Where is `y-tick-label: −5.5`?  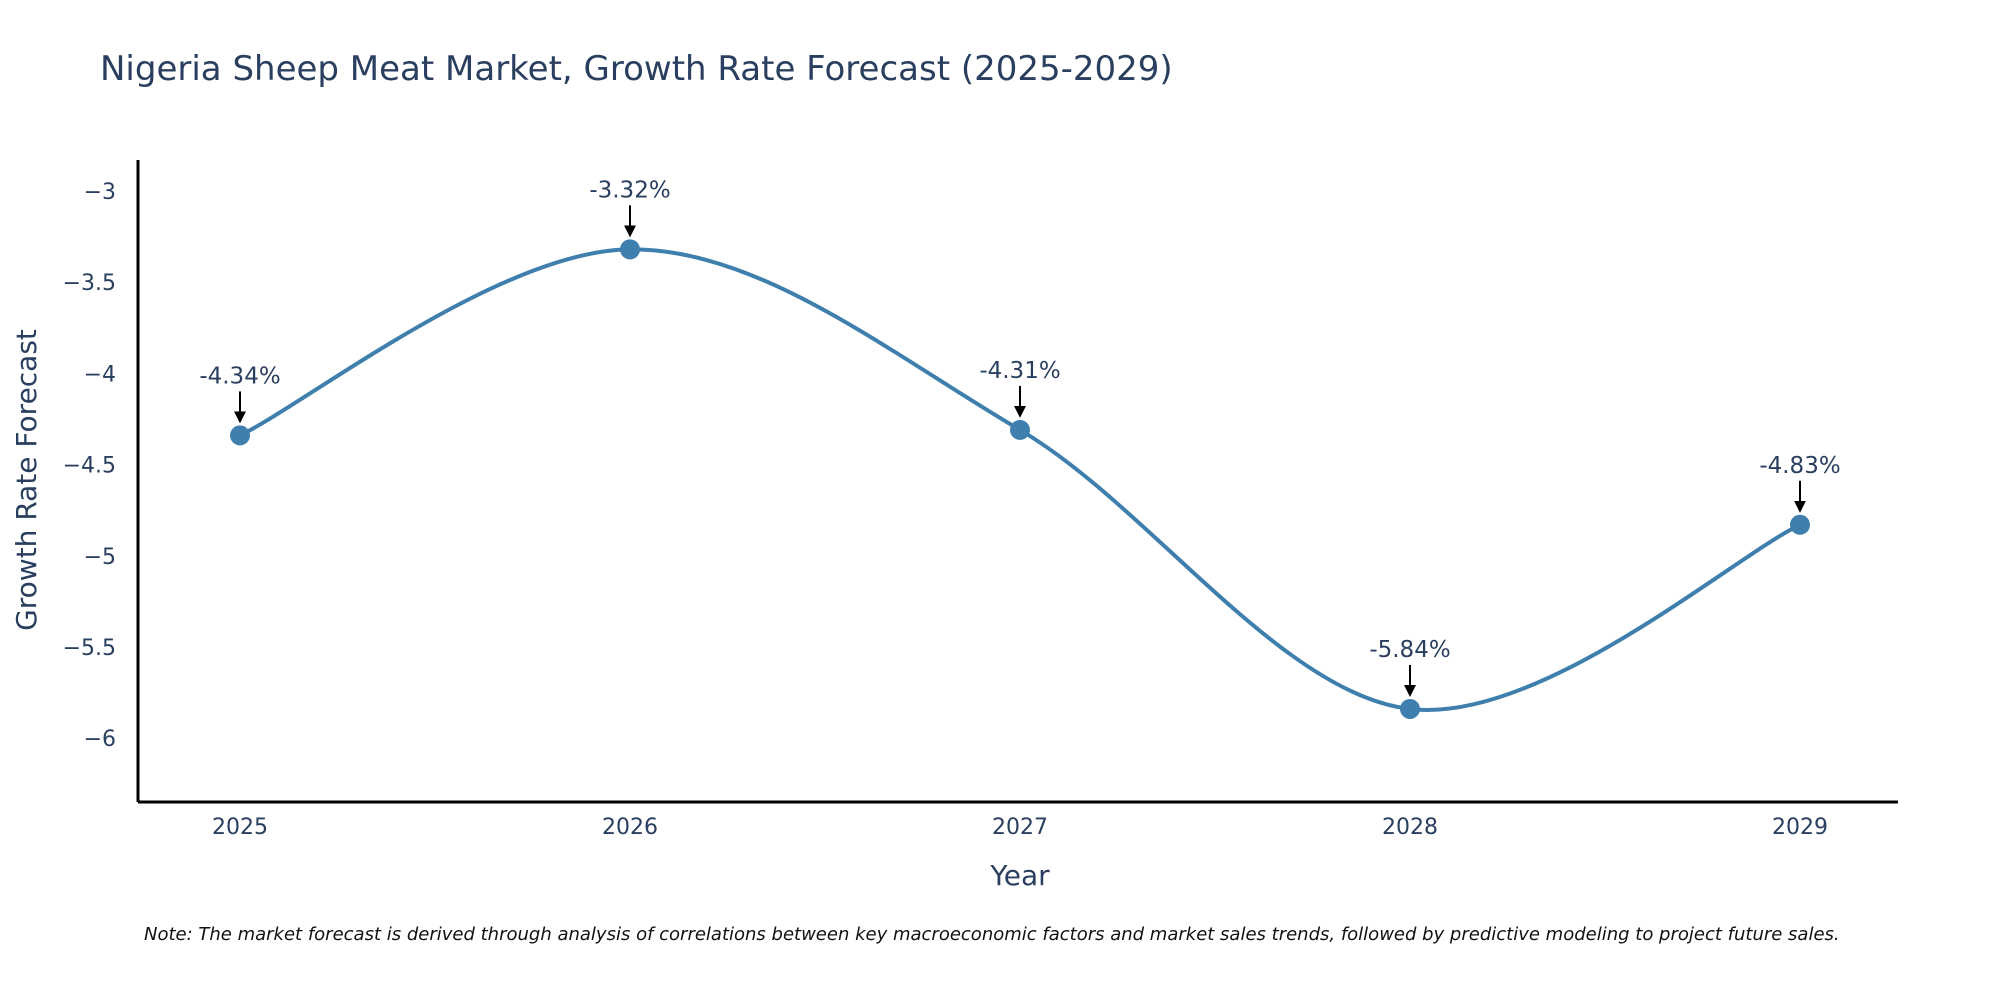
y-tick-label: −5.5 is located at coordinates (89, 648).